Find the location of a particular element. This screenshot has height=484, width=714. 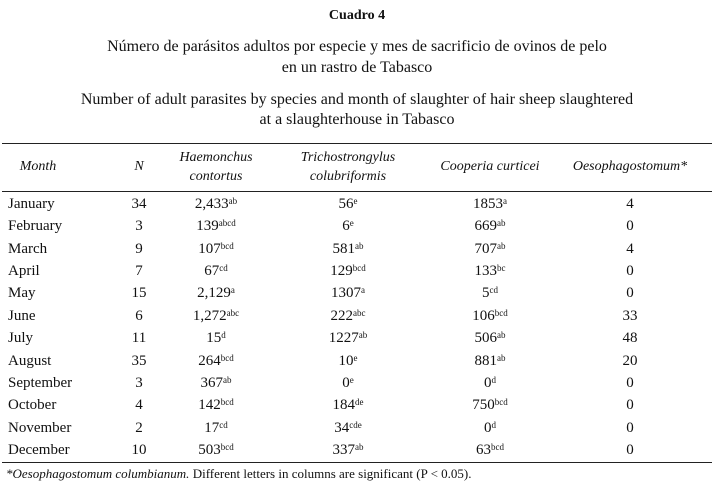

cell-value: 184 is located at coordinates (344, 405).